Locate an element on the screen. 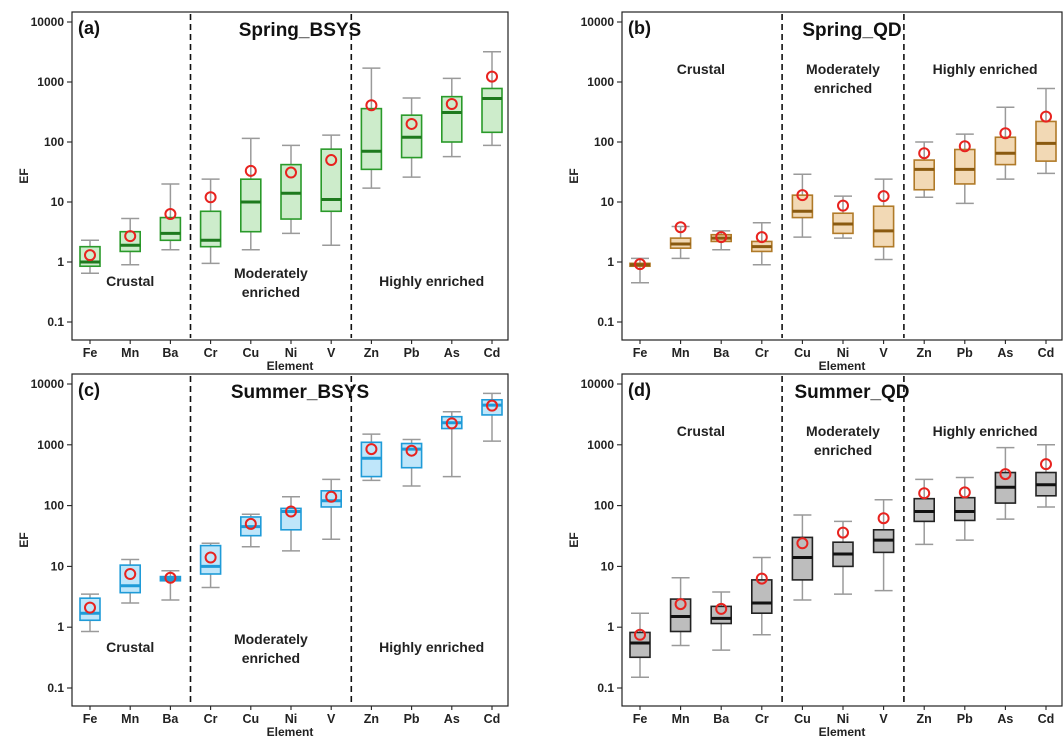 This screenshot has height=744, width=1064. x-axis-label: Element is located at coordinates (290, 366).